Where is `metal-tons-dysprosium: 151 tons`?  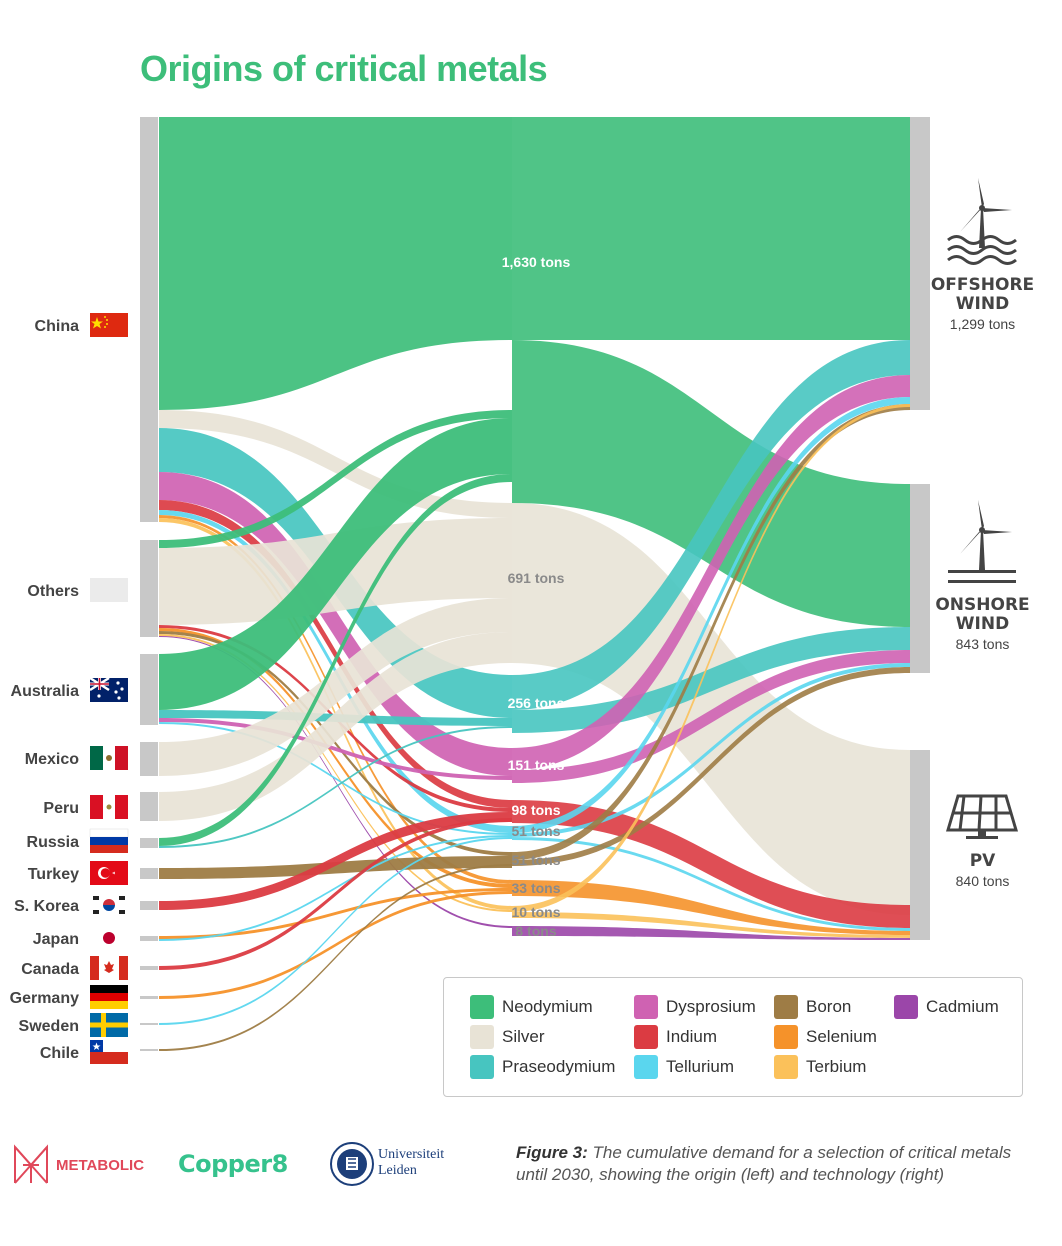 metal-tons-dysprosium: 151 tons is located at coordinates (536, 765).